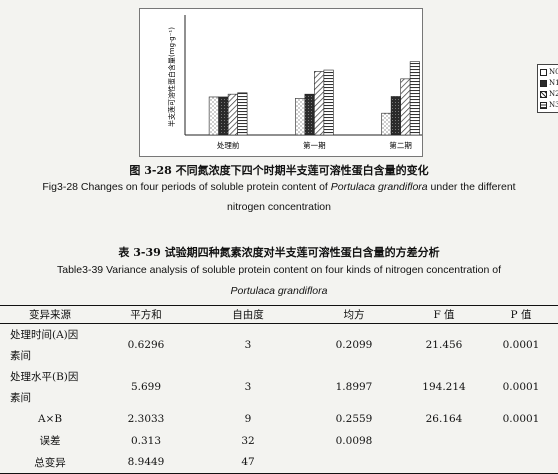 The height and width of the screenshot is (474, 558). I want to click on cell-source: 处理水平(B)因, so click(44, 377).